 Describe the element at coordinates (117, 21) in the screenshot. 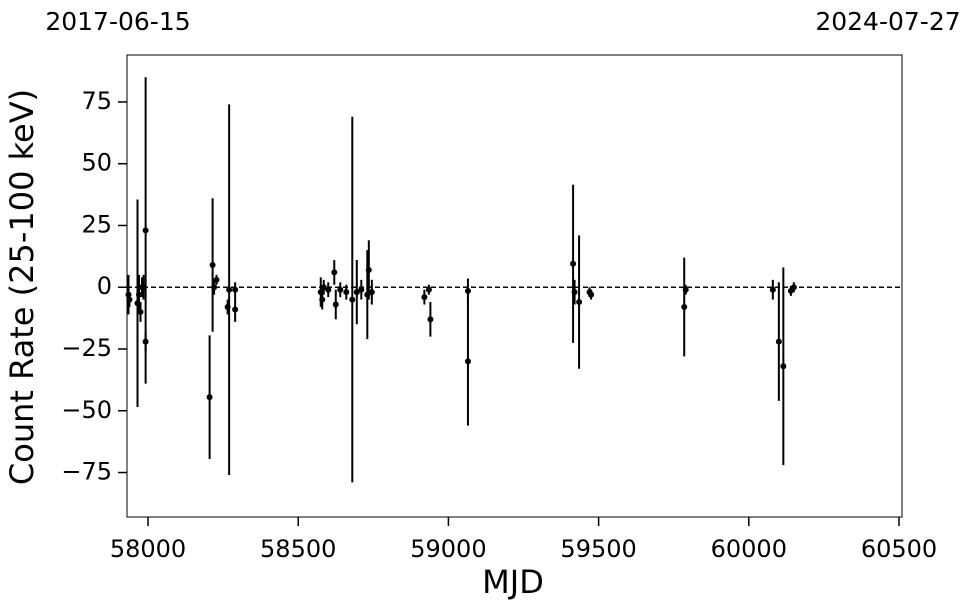

I see `top-left-date: 2017-06-15` at that location.